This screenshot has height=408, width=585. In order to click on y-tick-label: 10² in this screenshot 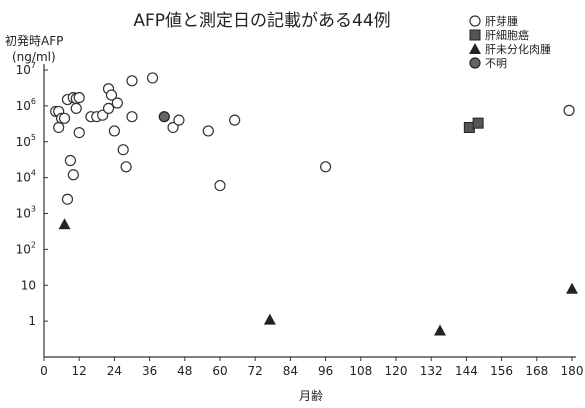, I will do `click(26, 248)`.